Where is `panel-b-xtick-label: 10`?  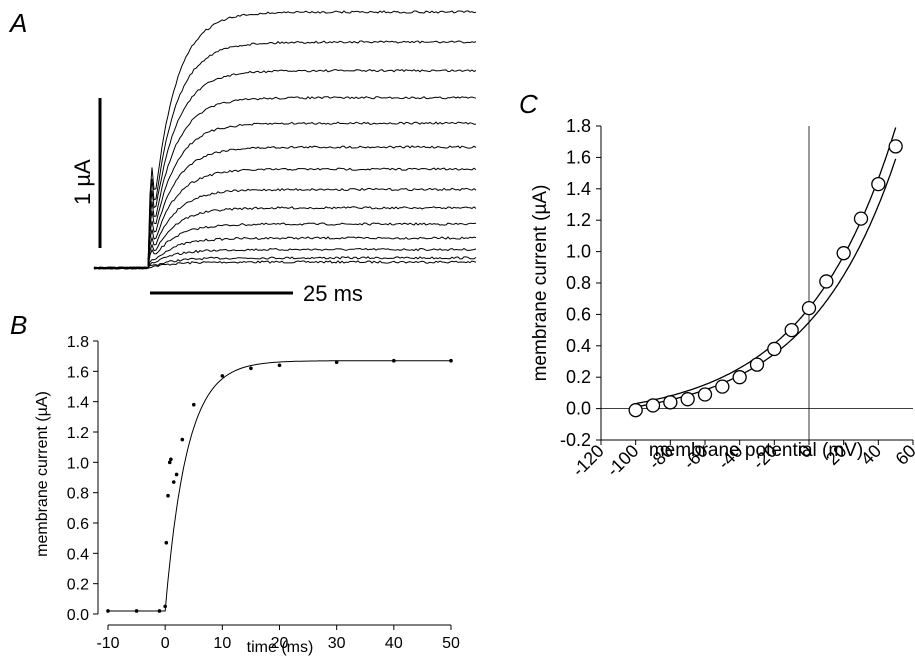 panel-b-xtick-label: 10 is located at coordinates (222, 643).